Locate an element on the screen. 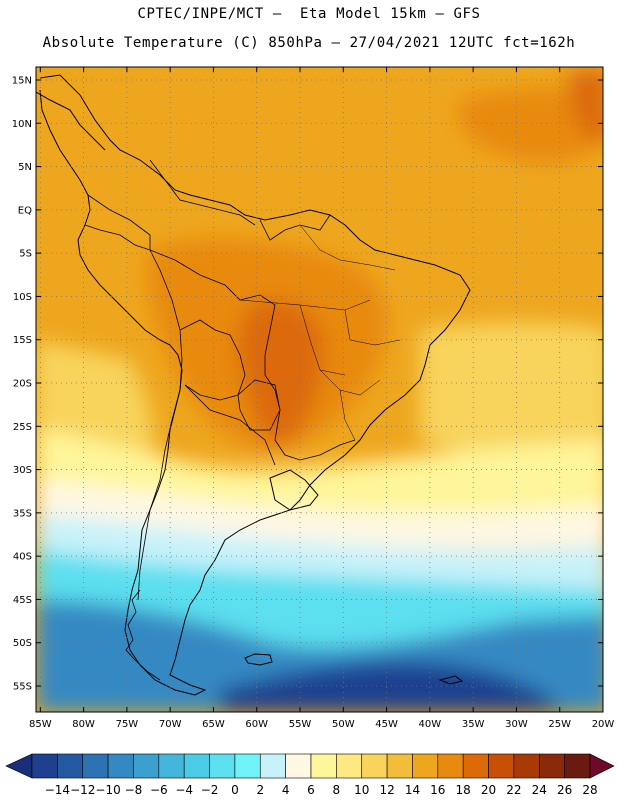 Image resolution: width=618 pixels, height=800 pixels. border-andes is located at coordinates (135, 397).